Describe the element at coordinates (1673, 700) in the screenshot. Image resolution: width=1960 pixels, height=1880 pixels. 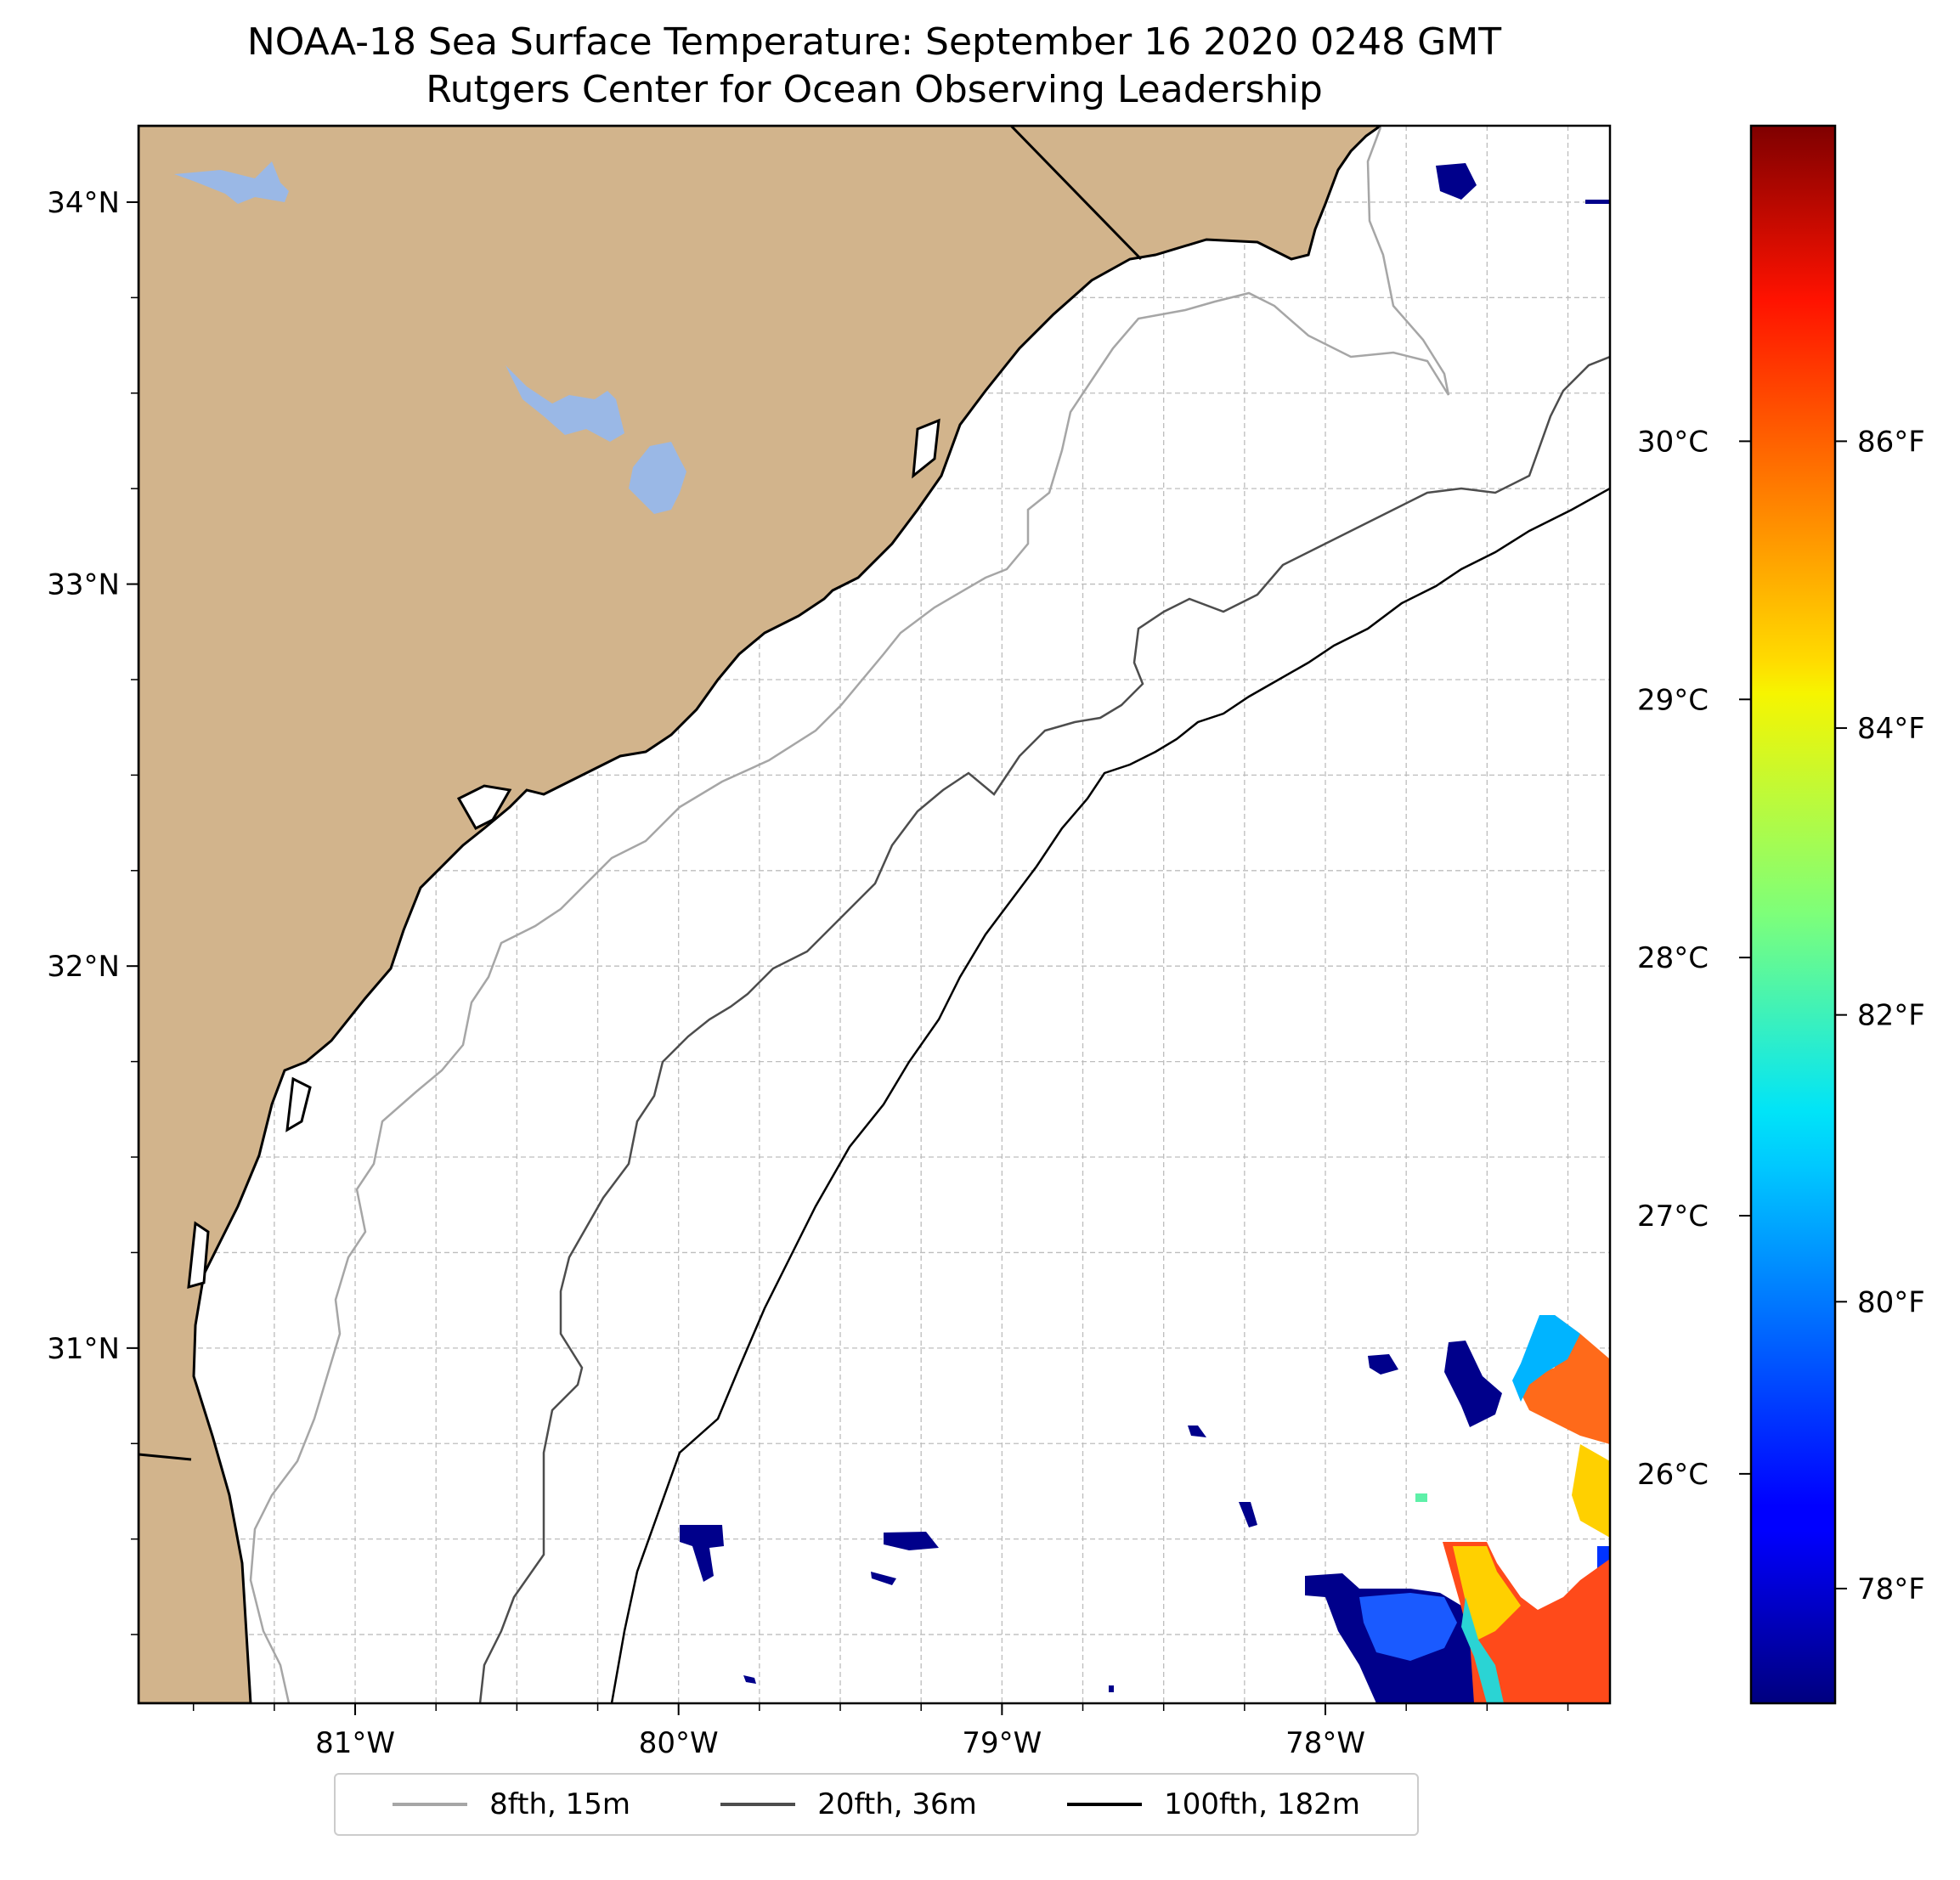
I see `celsius-tick-label: 29°C` at that location.